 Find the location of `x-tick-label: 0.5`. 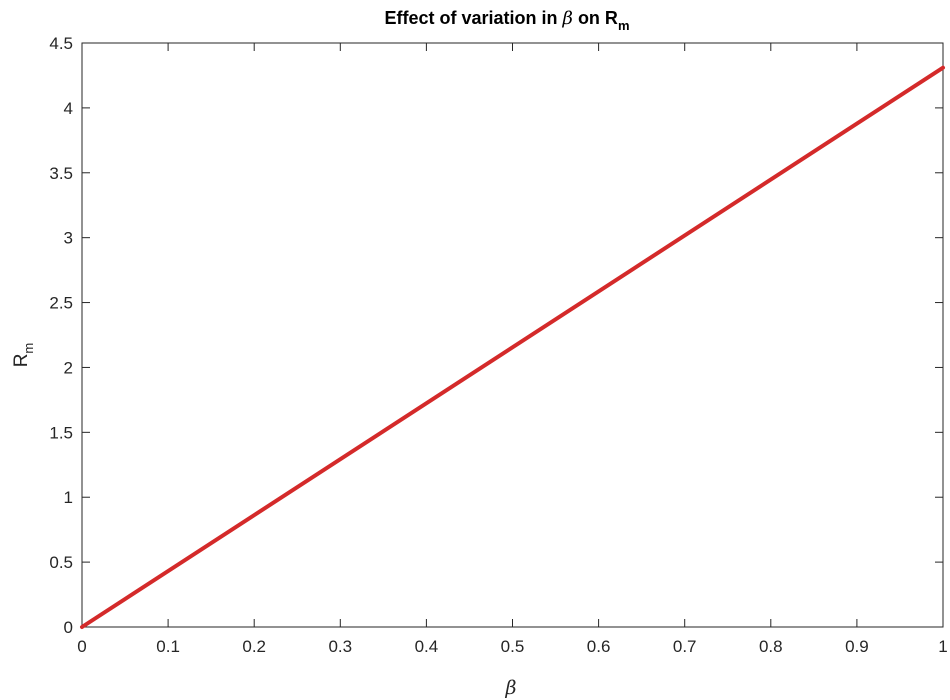

x-tick-label: 0.5 is located at coordinates (513, 646).